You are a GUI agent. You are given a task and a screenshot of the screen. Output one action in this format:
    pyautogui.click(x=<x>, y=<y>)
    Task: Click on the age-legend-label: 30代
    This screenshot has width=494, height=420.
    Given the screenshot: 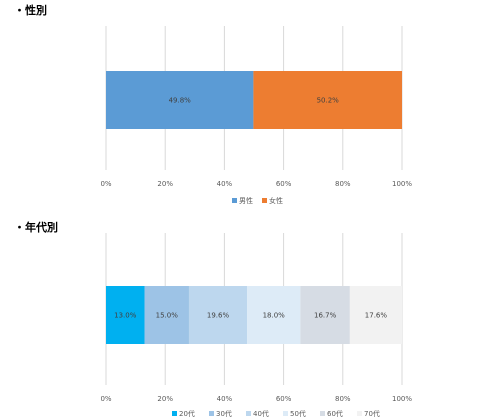 What is the action you would take?
    pyautogui.click(x=224, y=413)
    